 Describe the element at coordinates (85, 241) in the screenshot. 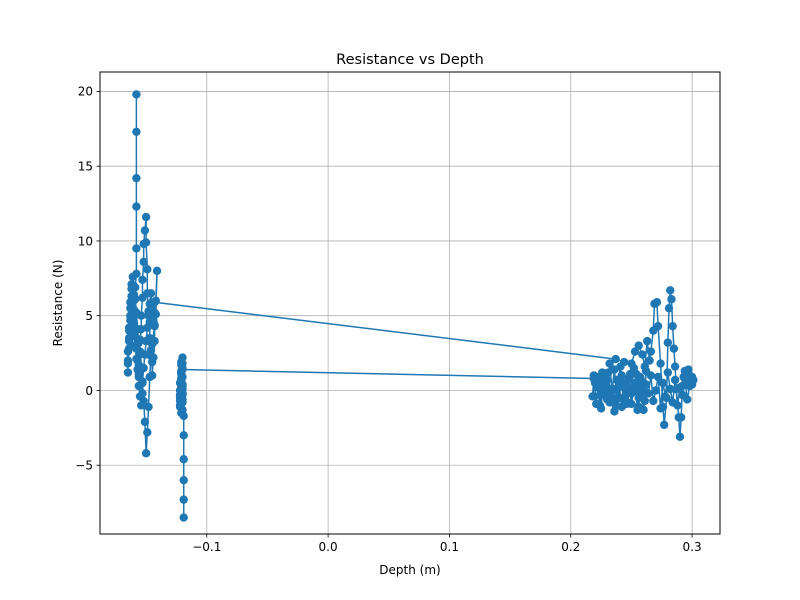

I see `y-tick-label: 10` at that location.